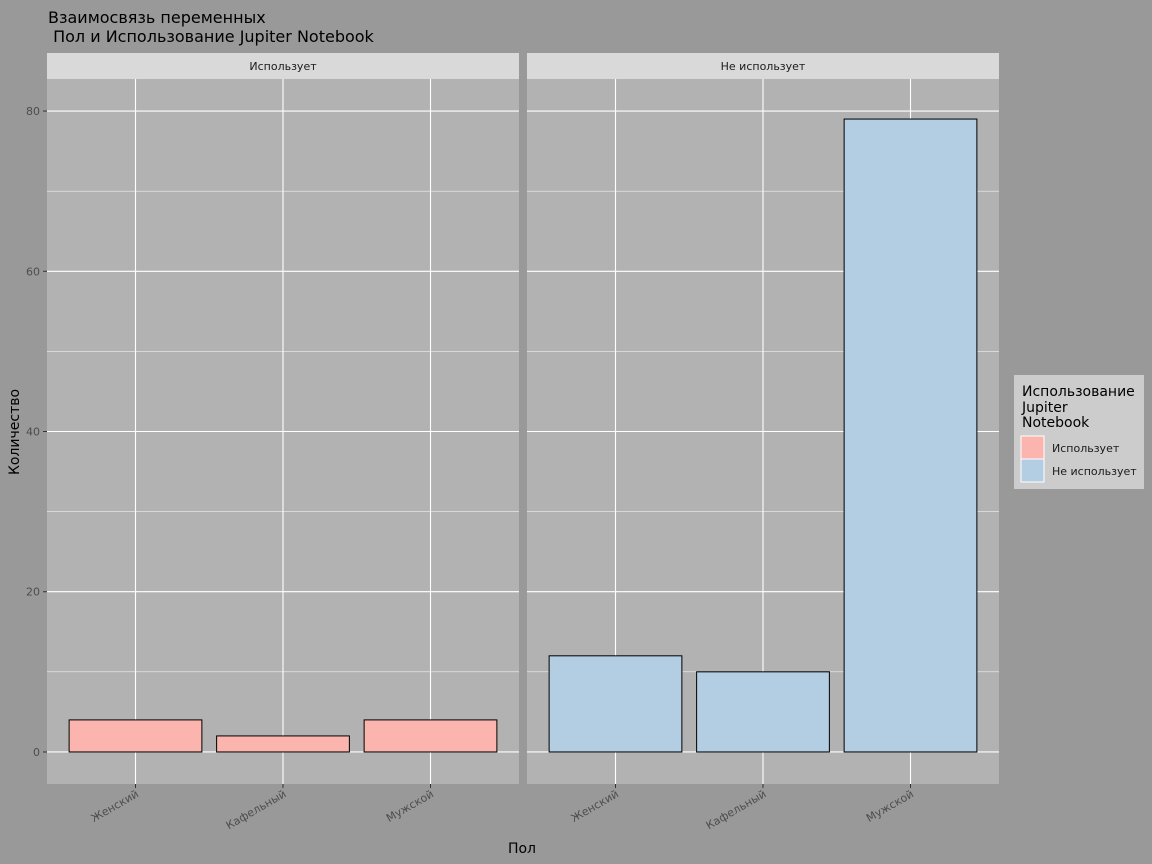  What do you see at coordinates (1086, 448) in the screenshot?
I see `legend-label-uses: Использует` at bounding box center [1086, 448].